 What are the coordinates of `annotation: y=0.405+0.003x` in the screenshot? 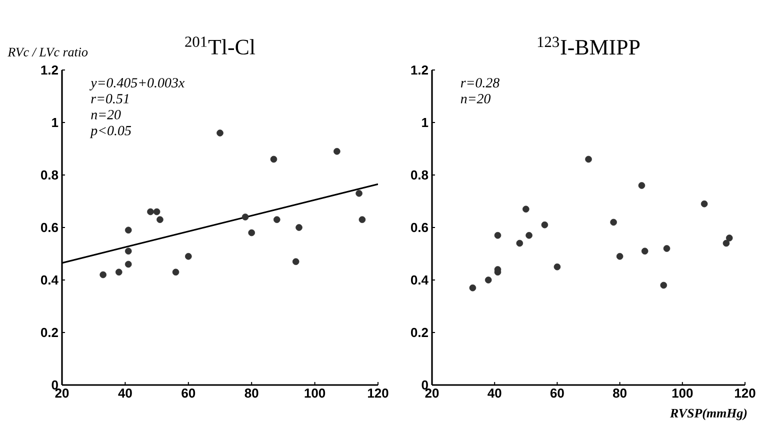 It's located at (137, 84).